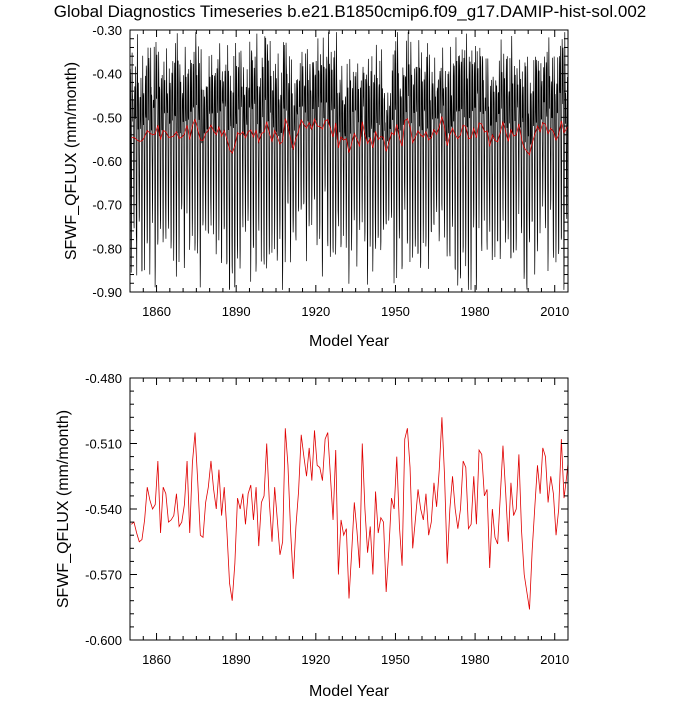  I want to click on y-tick-label: -0.480, so click(103, 378).